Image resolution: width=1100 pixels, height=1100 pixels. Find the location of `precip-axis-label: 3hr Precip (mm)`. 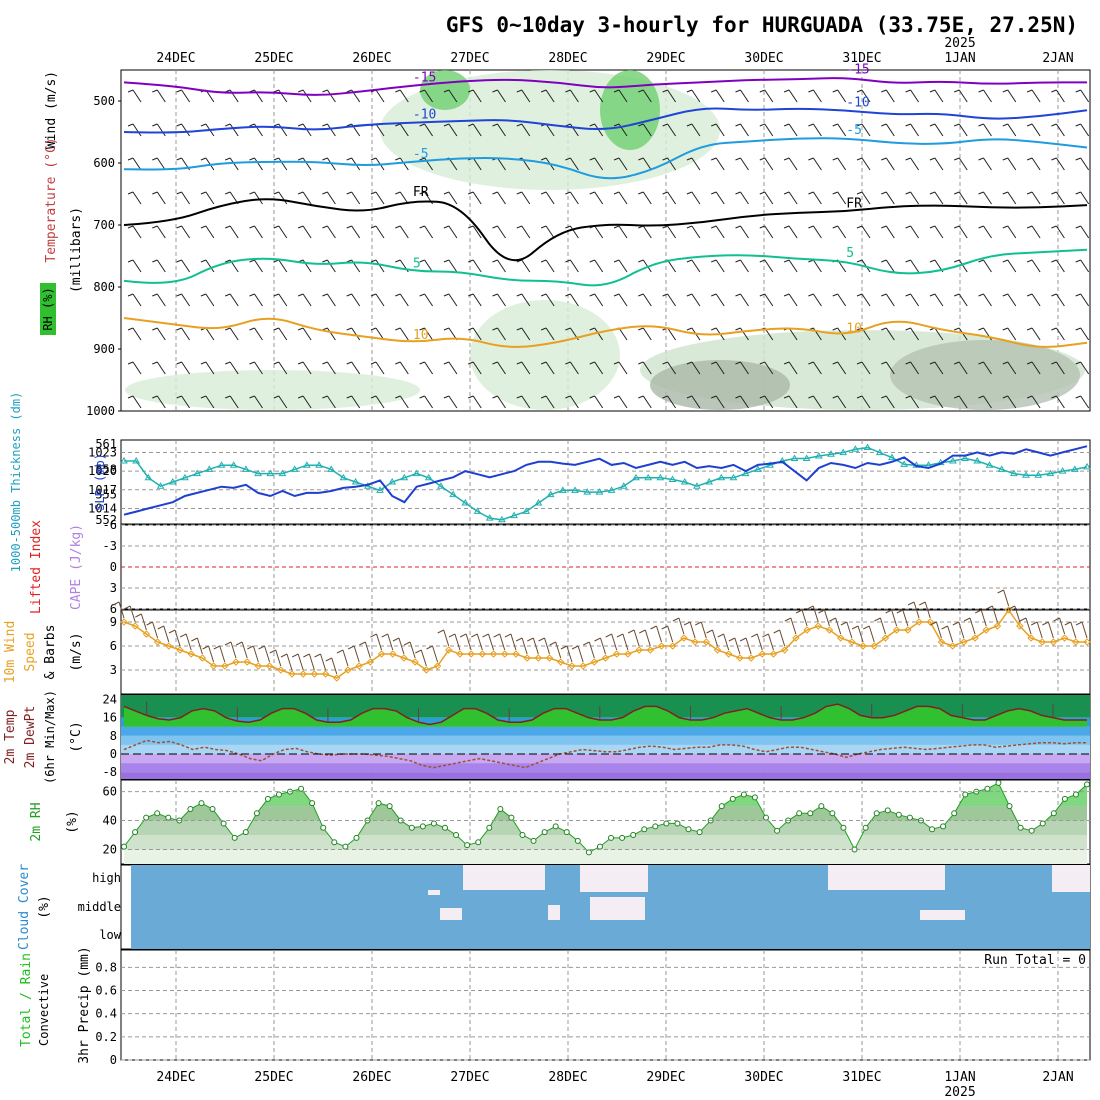

precip-axis-label: 3hr Precip (mm) is located at coordinates (84, 1004).